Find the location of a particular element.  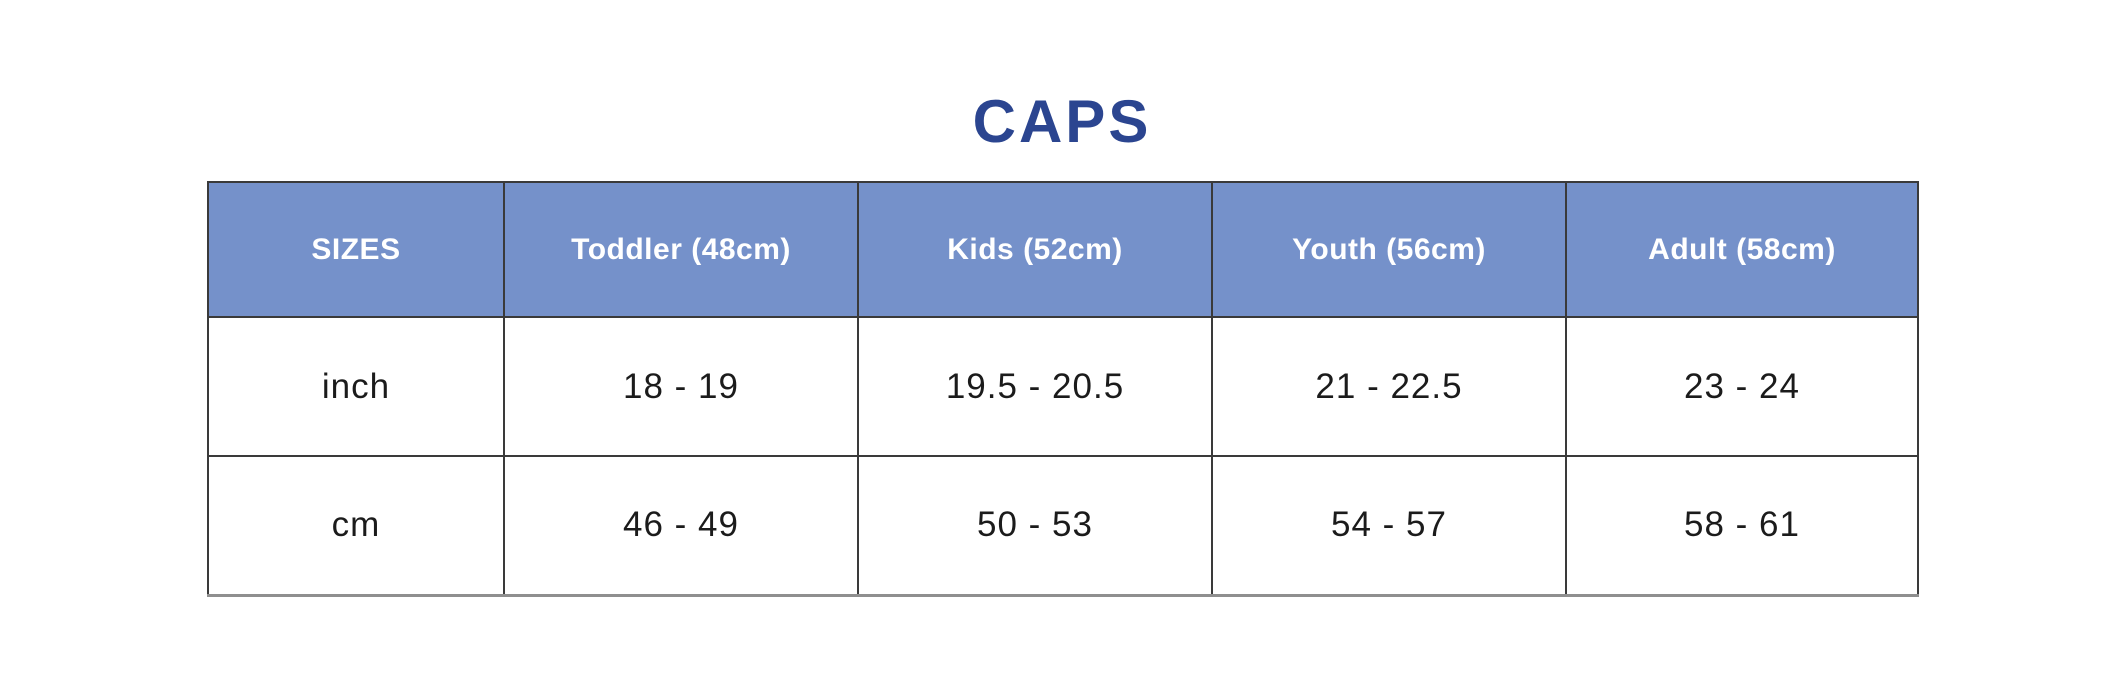

cell-cm-adult: 58 - 61 is located at coordinates (1742, 526).